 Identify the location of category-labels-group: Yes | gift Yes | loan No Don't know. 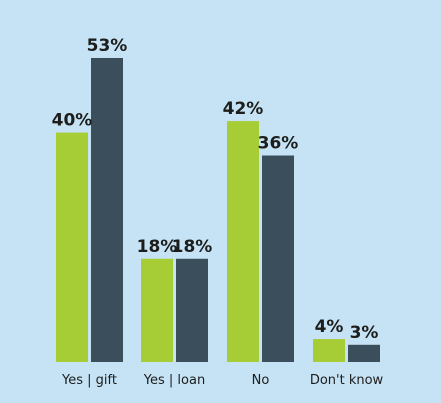
(222, 380).